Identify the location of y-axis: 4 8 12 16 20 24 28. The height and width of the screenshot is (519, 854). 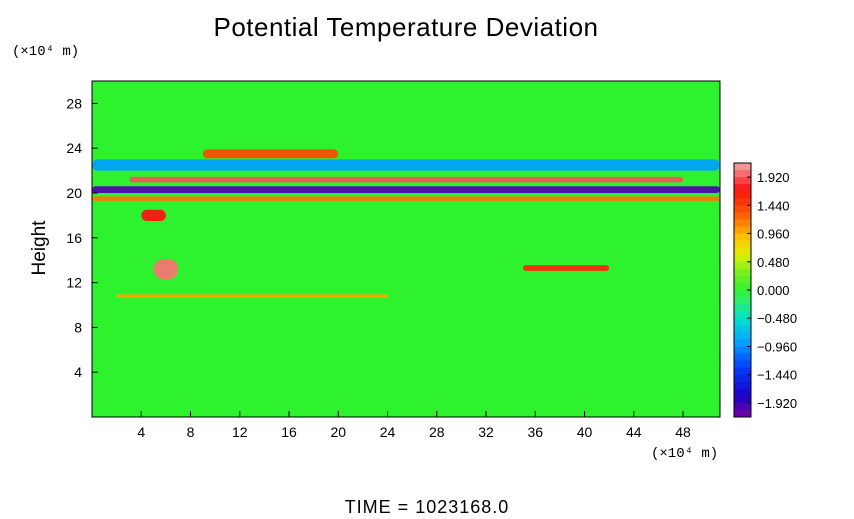
(82, 237).